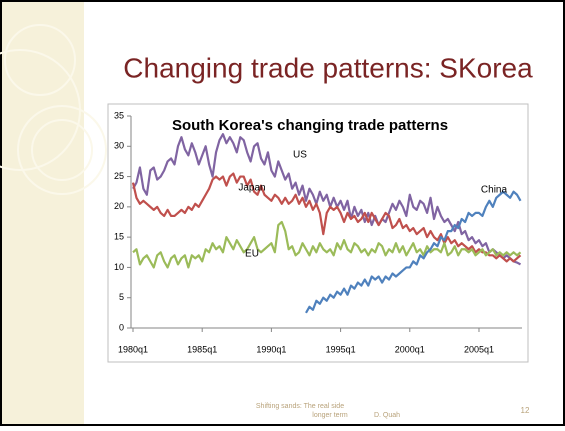  What do you see at coordinates (43, 213) in the screenshot?
I see `side-strip` at bounding box center [43, 213].